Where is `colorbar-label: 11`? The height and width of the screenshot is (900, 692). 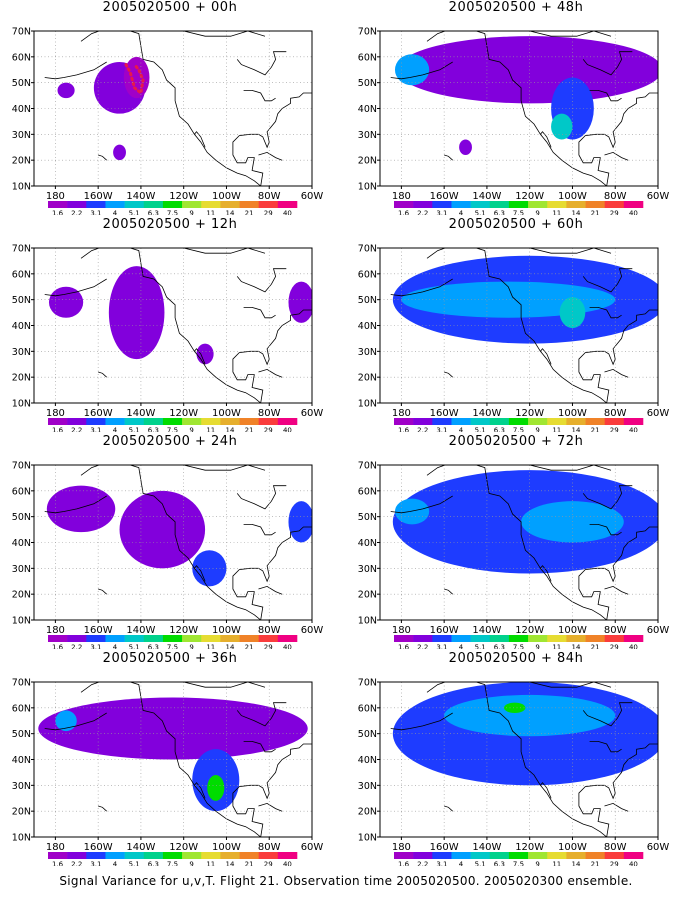 colorbar-label: 11 is located at coordinates (210, 647).